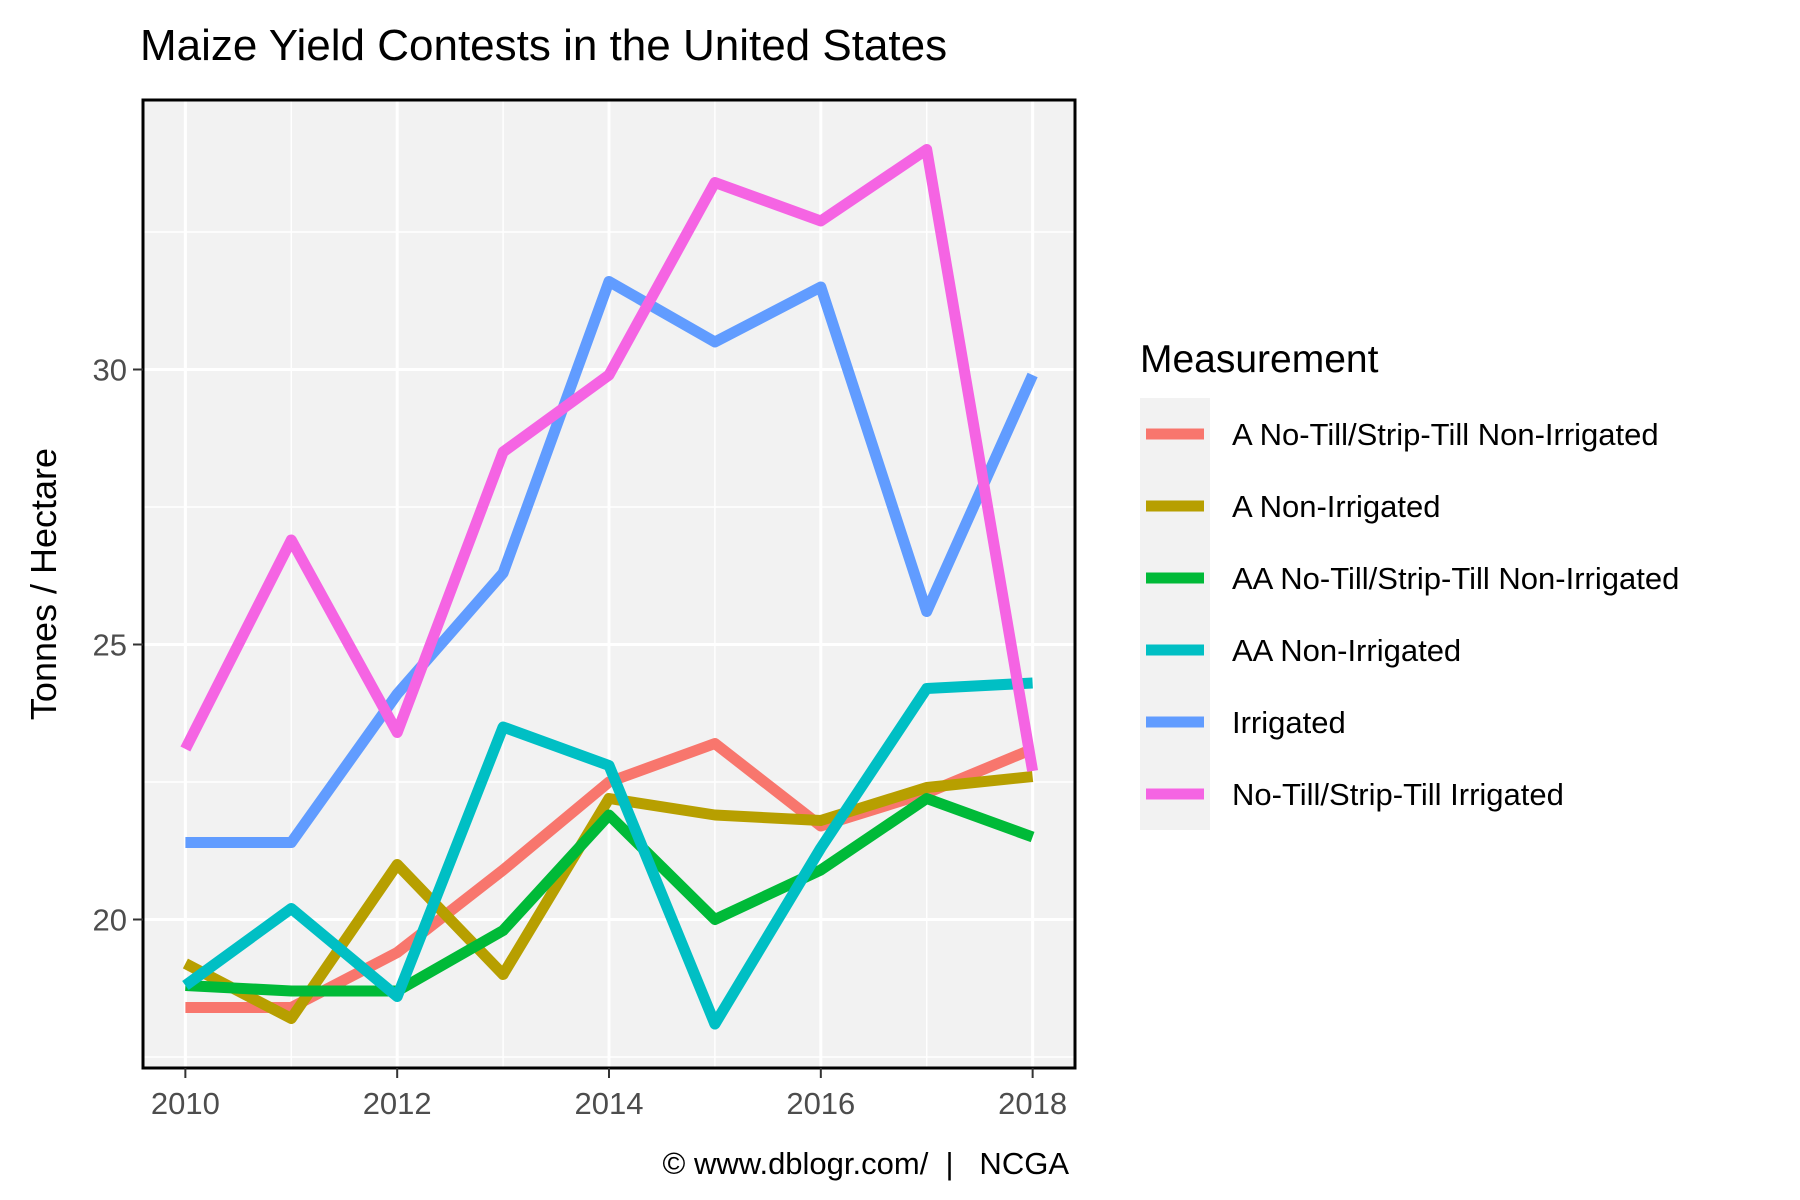 This screenshot has width=1800, height=1200. I want to click on x-tick-label: 2014, so click(609, 1103).